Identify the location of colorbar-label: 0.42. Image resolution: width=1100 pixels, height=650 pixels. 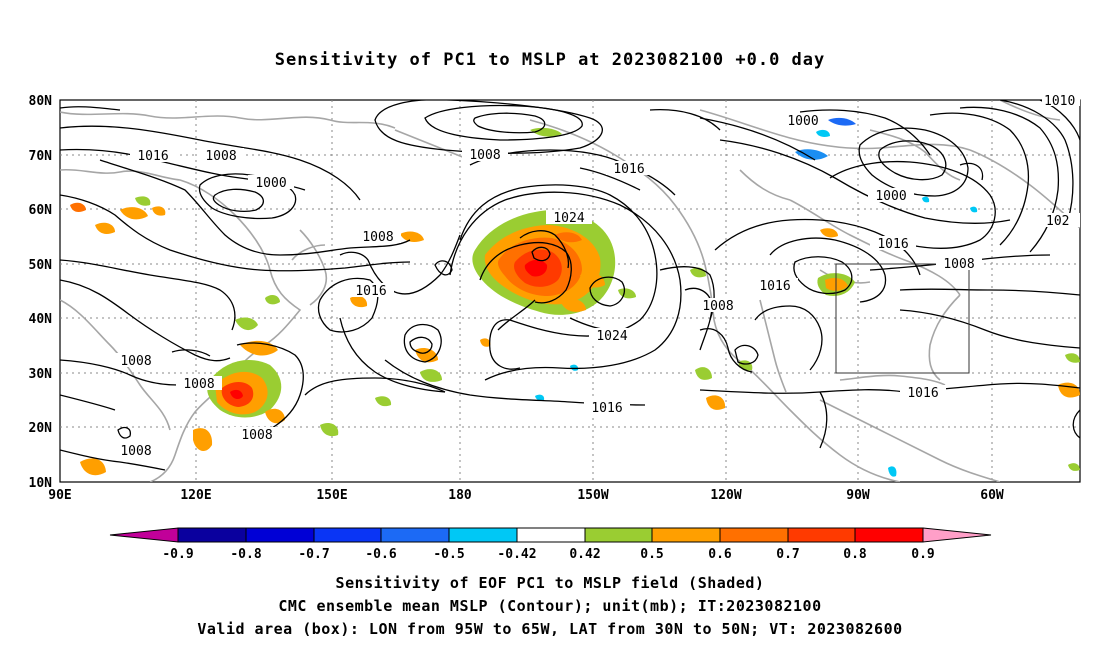
(584, 554).